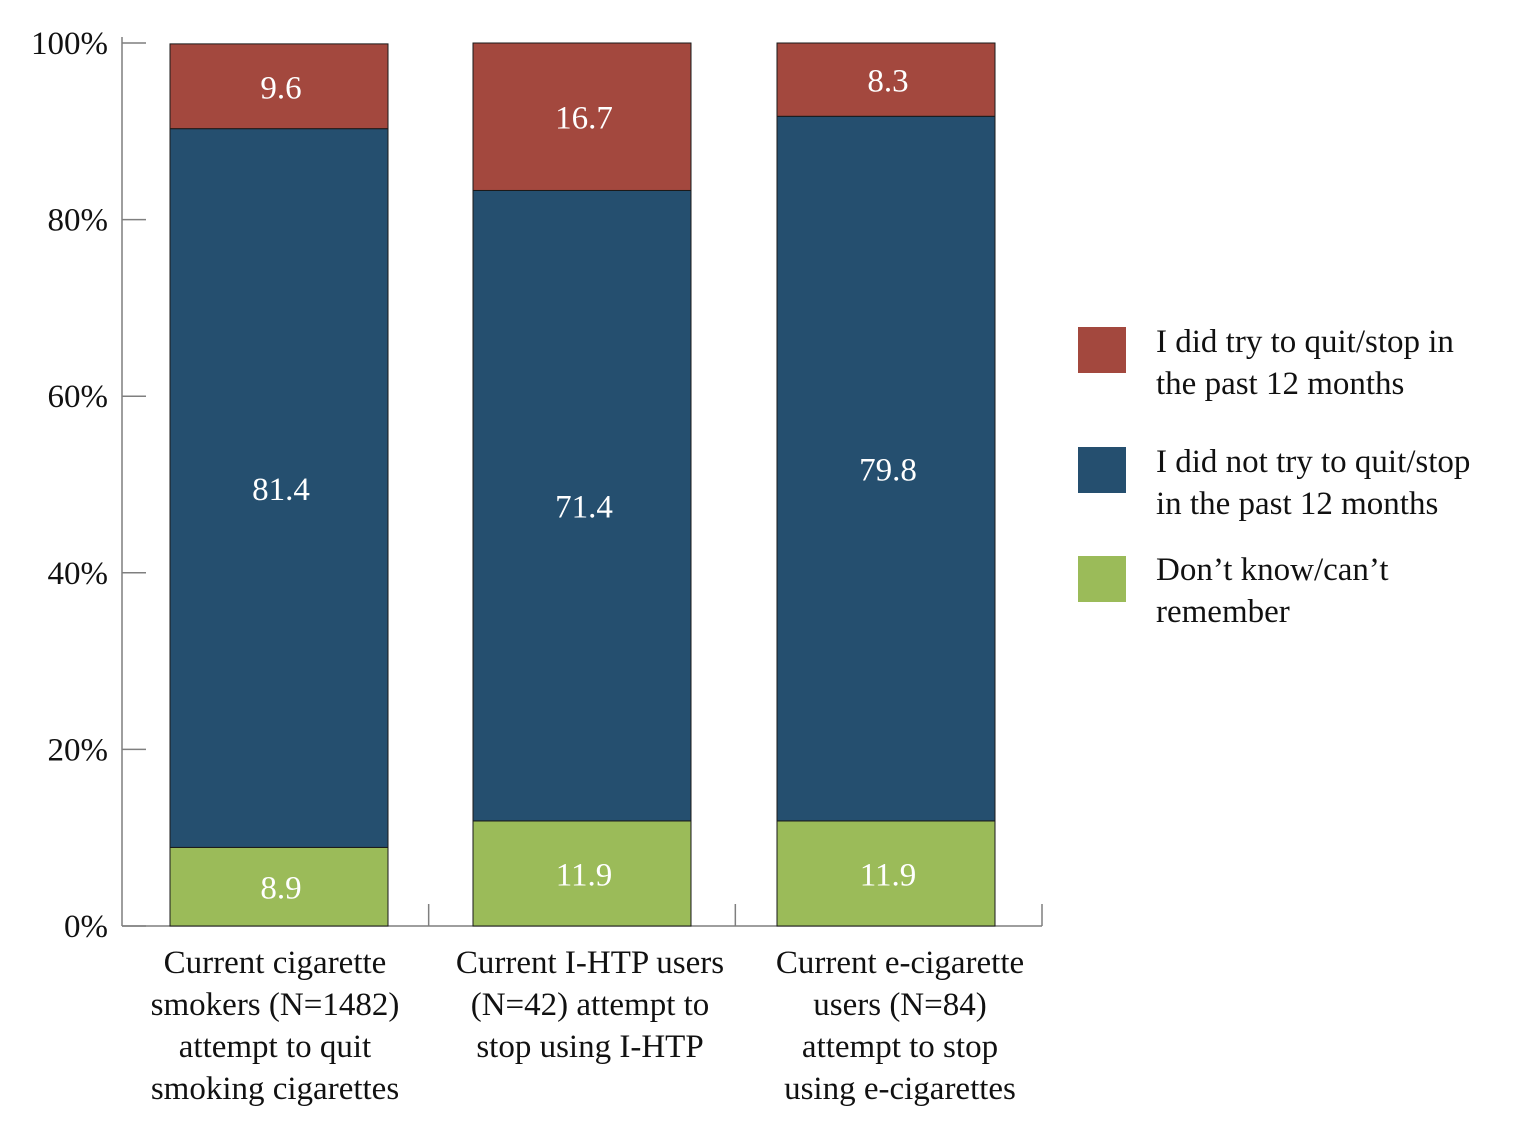  I want to click on y-tick-label: 40%, so click(78, 574).